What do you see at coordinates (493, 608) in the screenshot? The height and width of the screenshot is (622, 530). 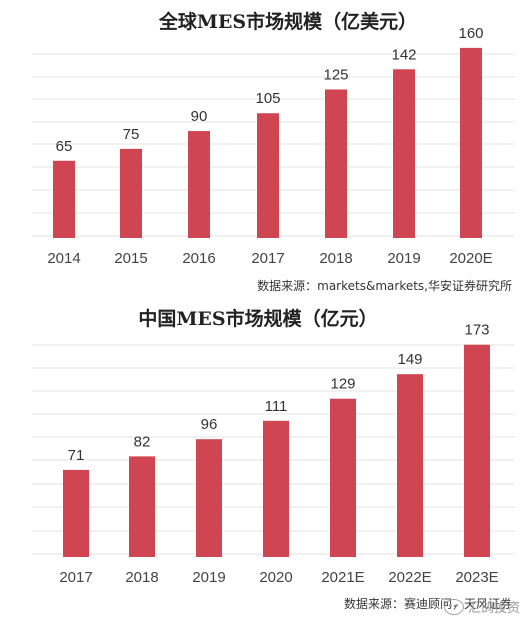 I see `watermark-text: 汇鸽投资` at bounding box center [493, 608].